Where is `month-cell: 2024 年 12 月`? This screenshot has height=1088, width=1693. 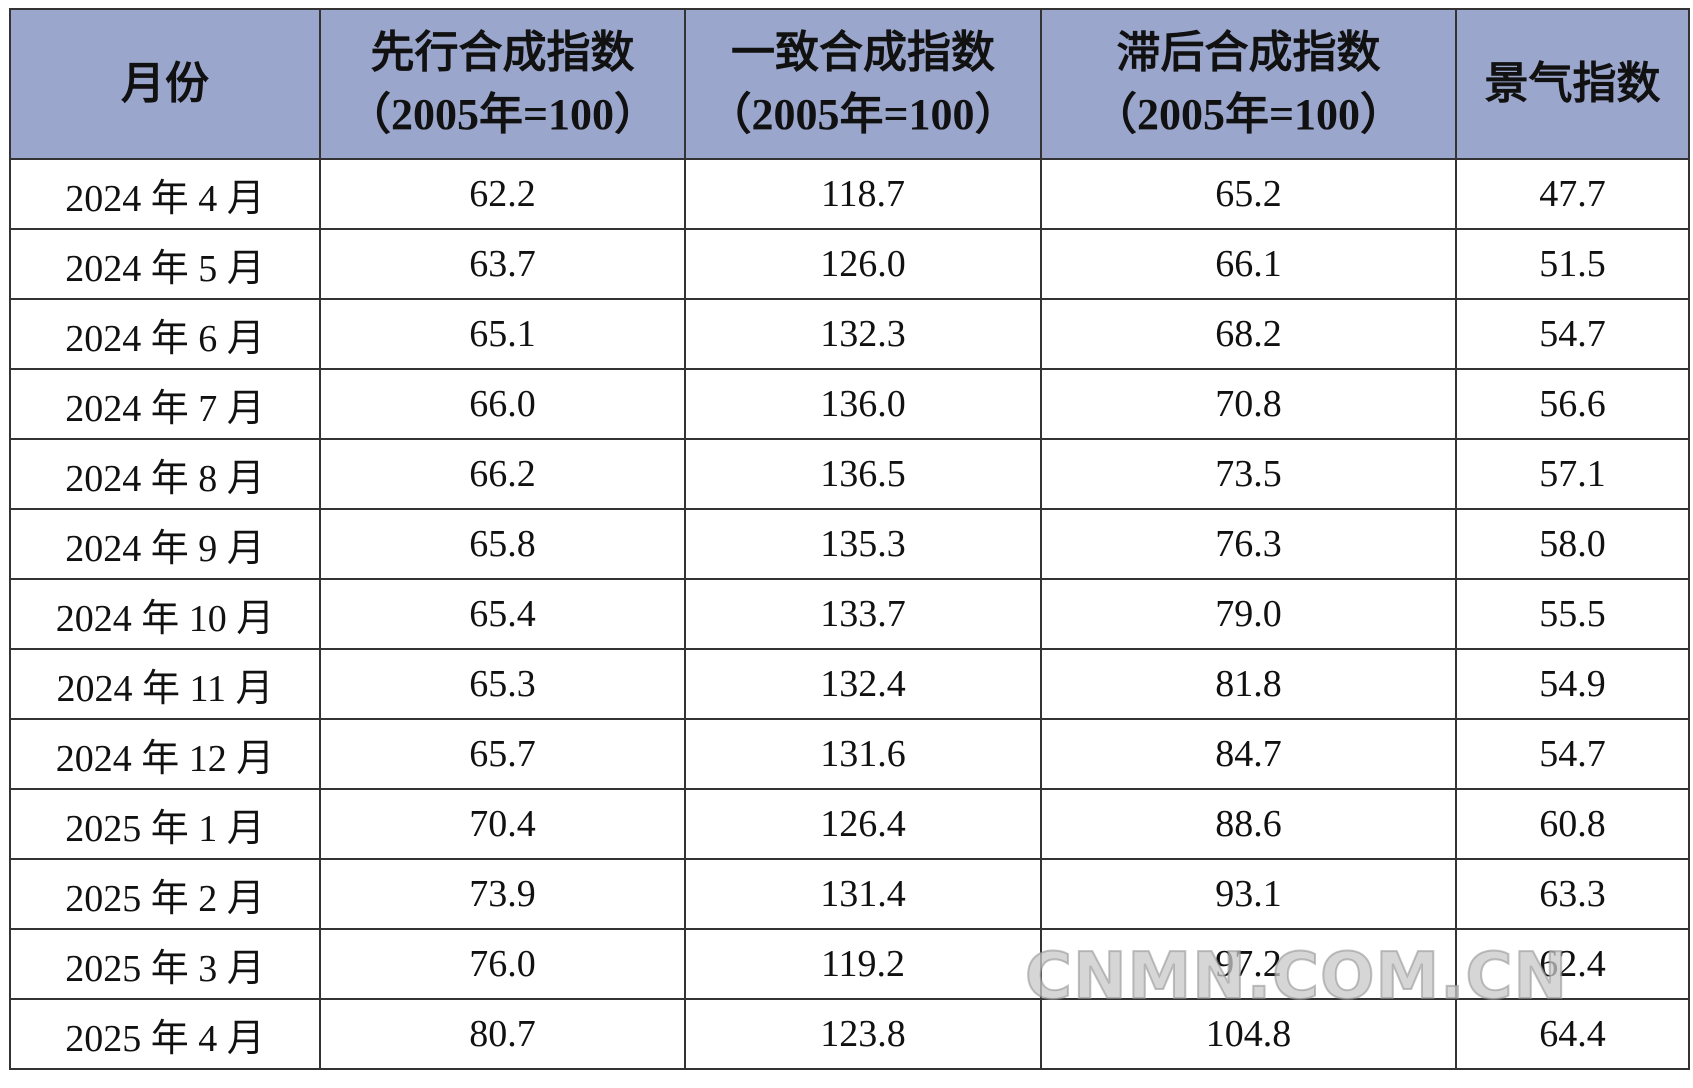
month-cell: 2024 年 12 月 is located at coordinates (165, 754).